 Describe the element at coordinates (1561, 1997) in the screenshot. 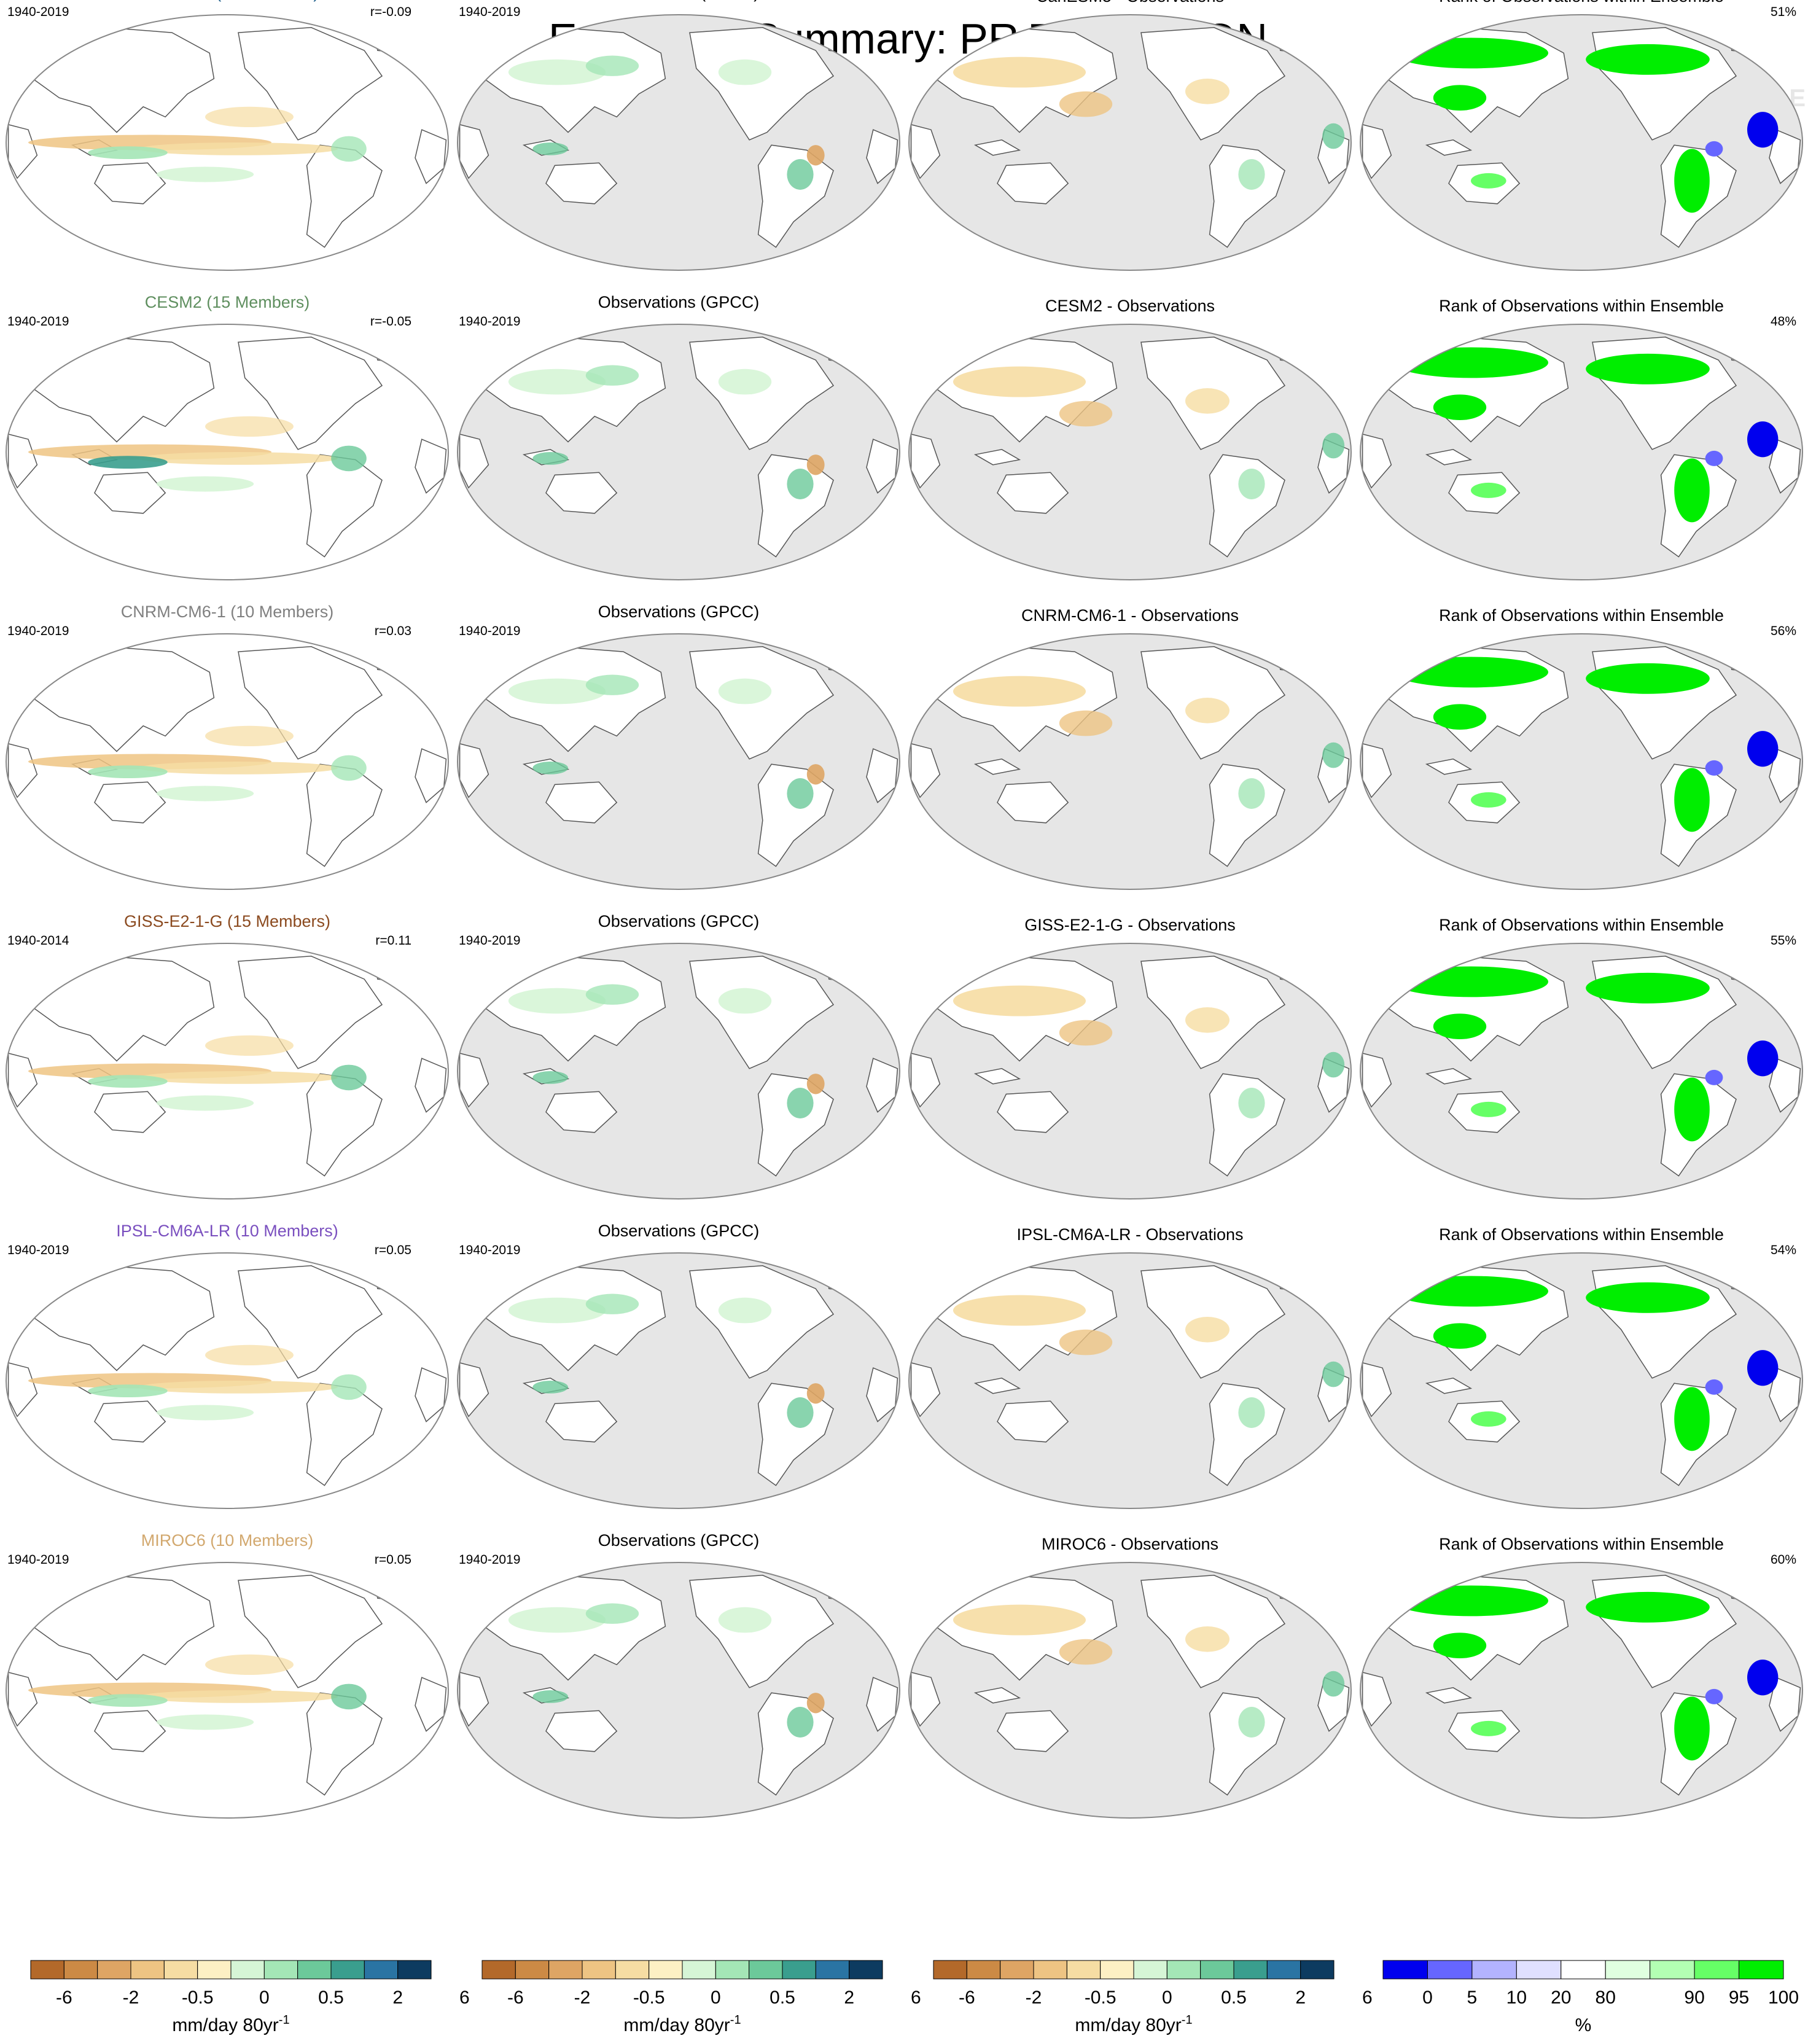

I see `colorbar-tick-label: 20` at that location.